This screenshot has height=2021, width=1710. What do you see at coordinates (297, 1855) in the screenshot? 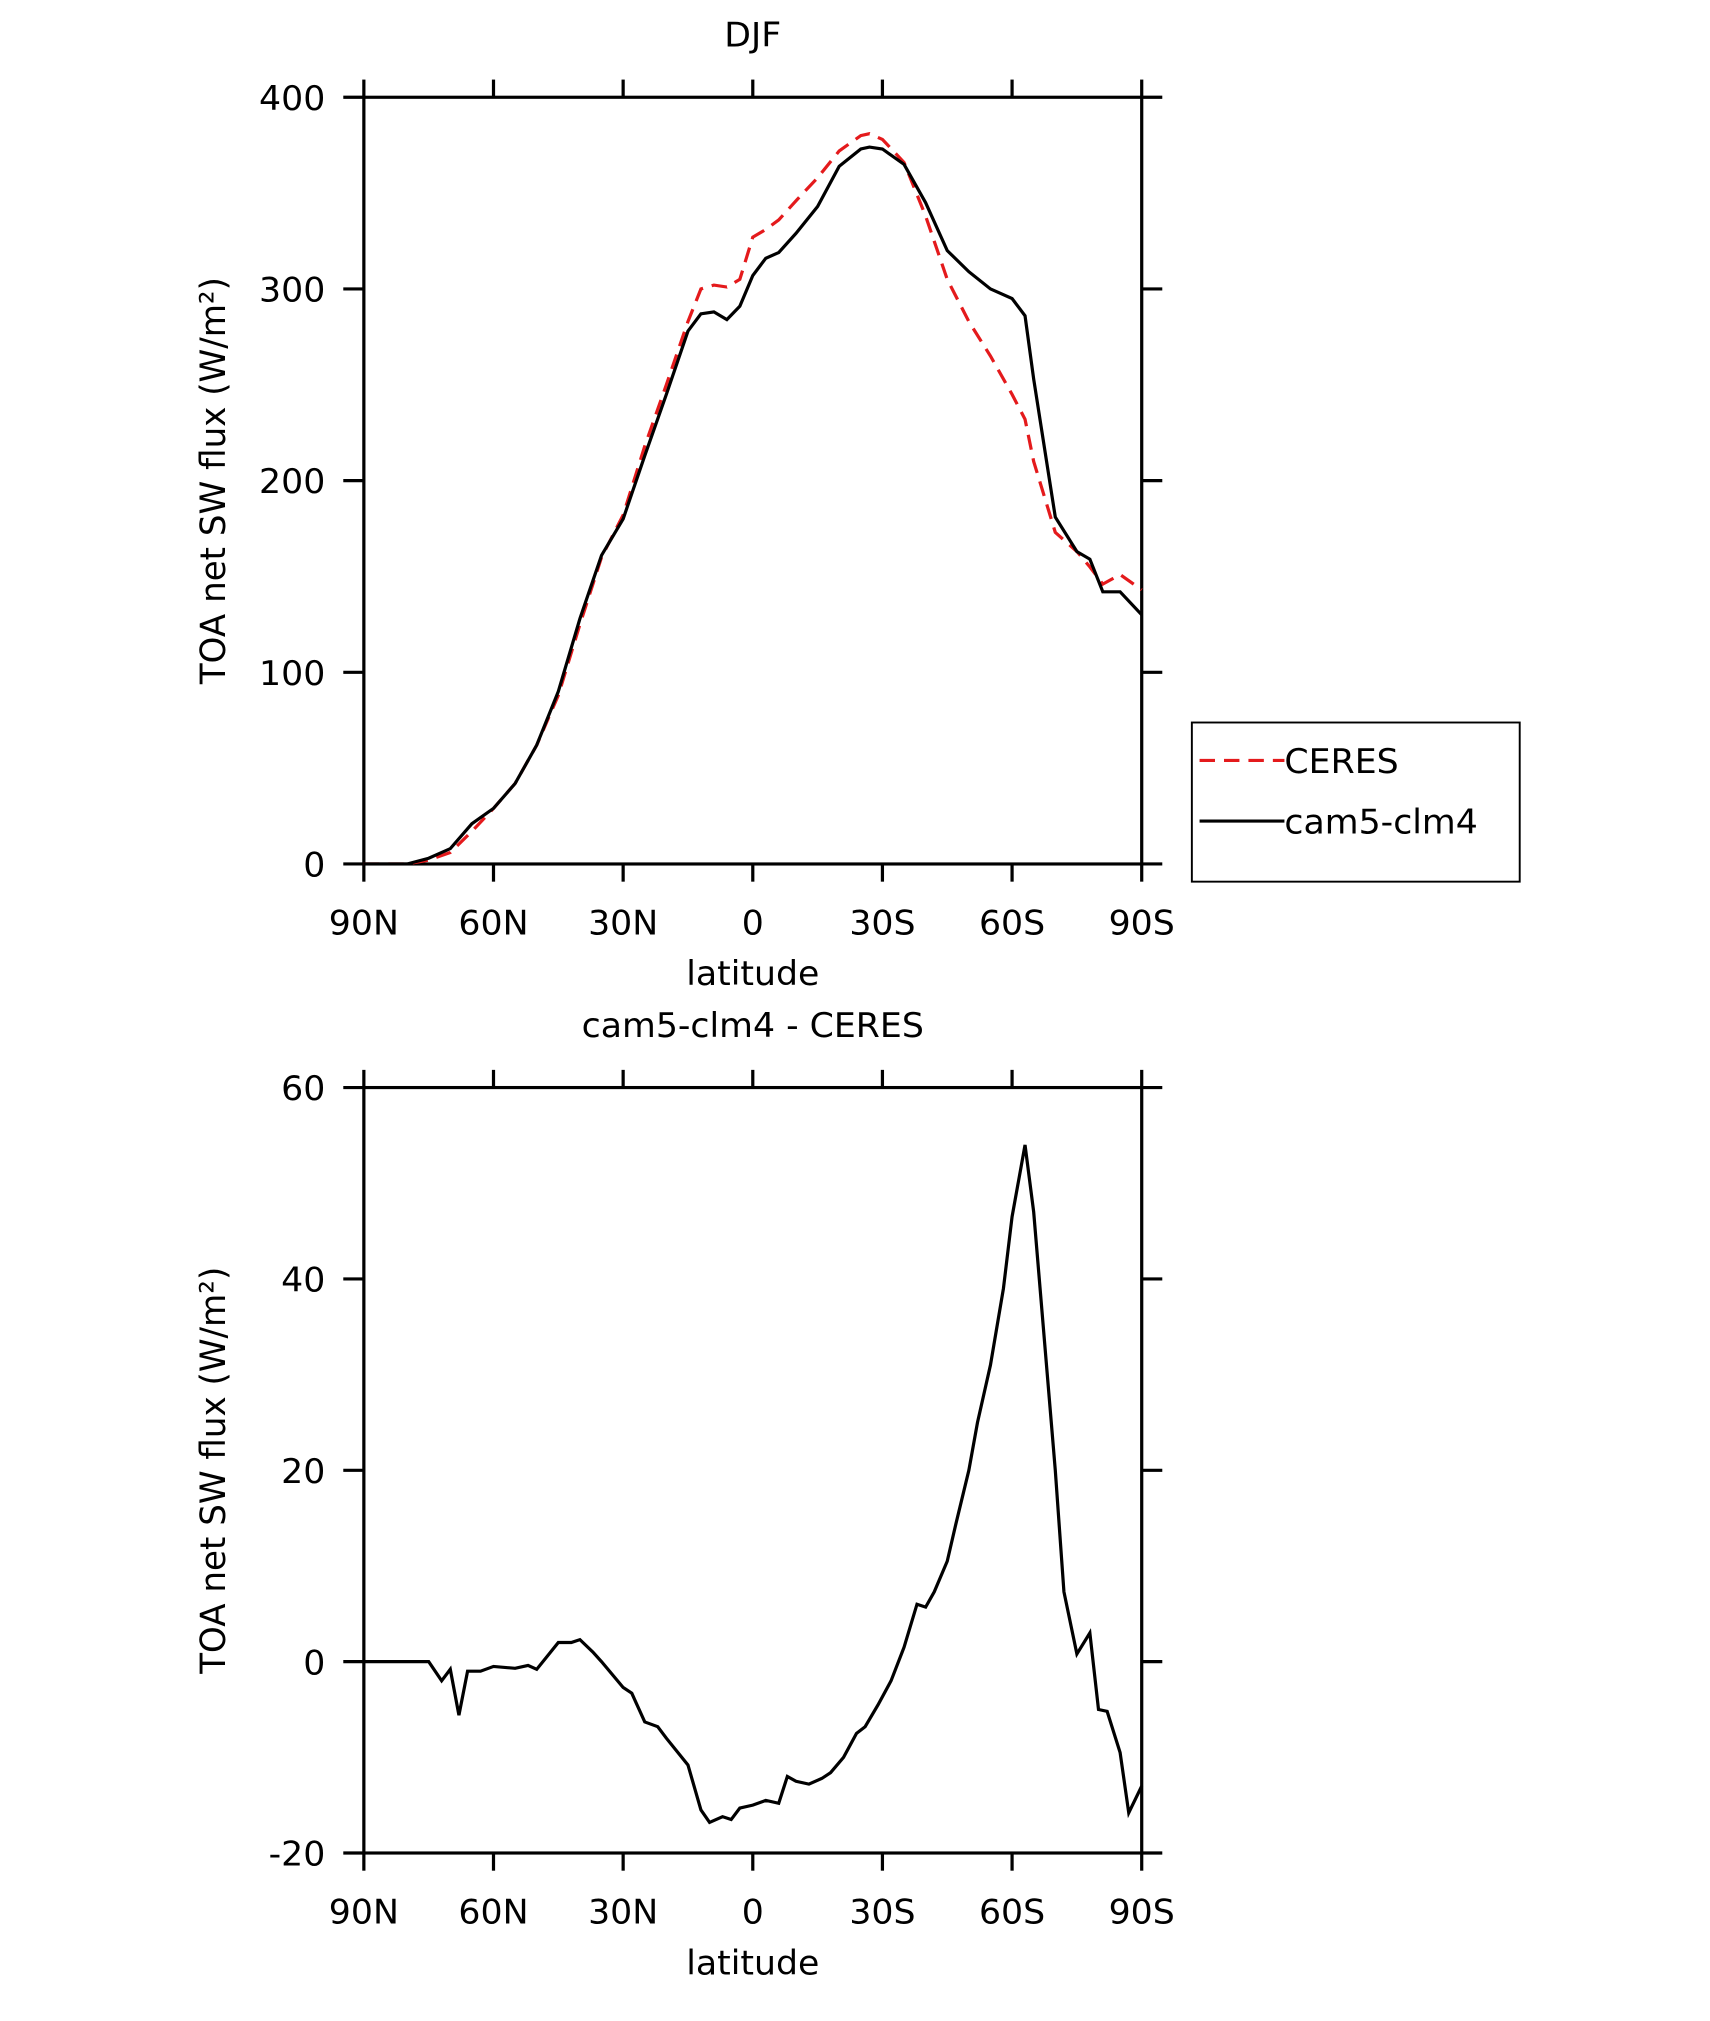
I see `y-tick-label: -20` at bounding box center [297, 1855].